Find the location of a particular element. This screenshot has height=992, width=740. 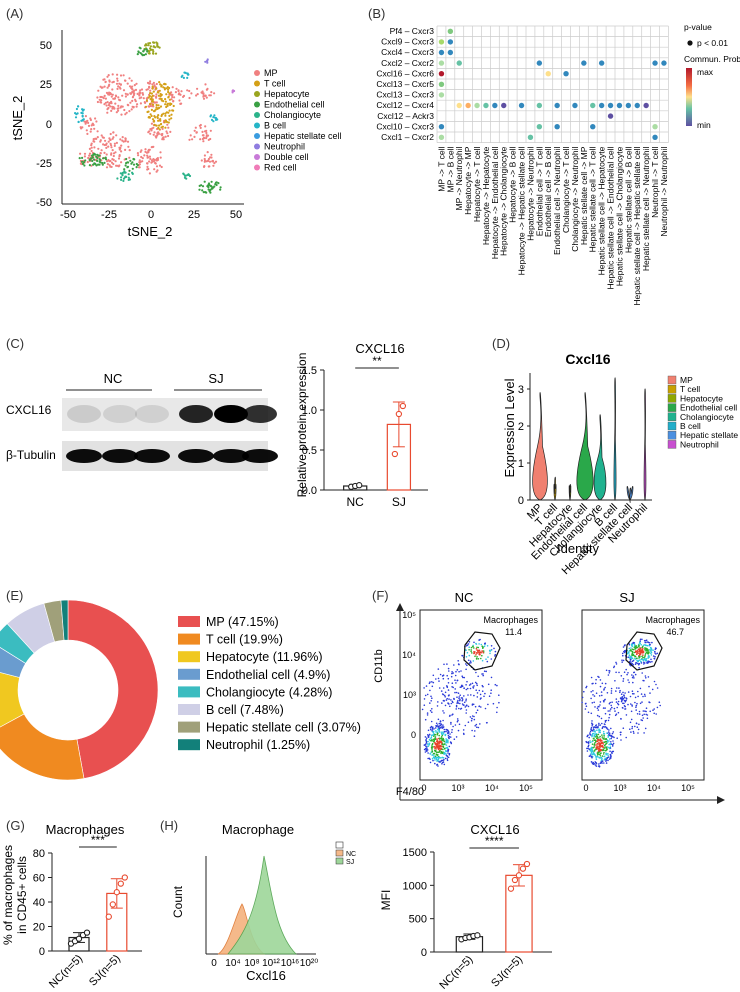

violin-legend-swatch is located at coordinates (672, 435).